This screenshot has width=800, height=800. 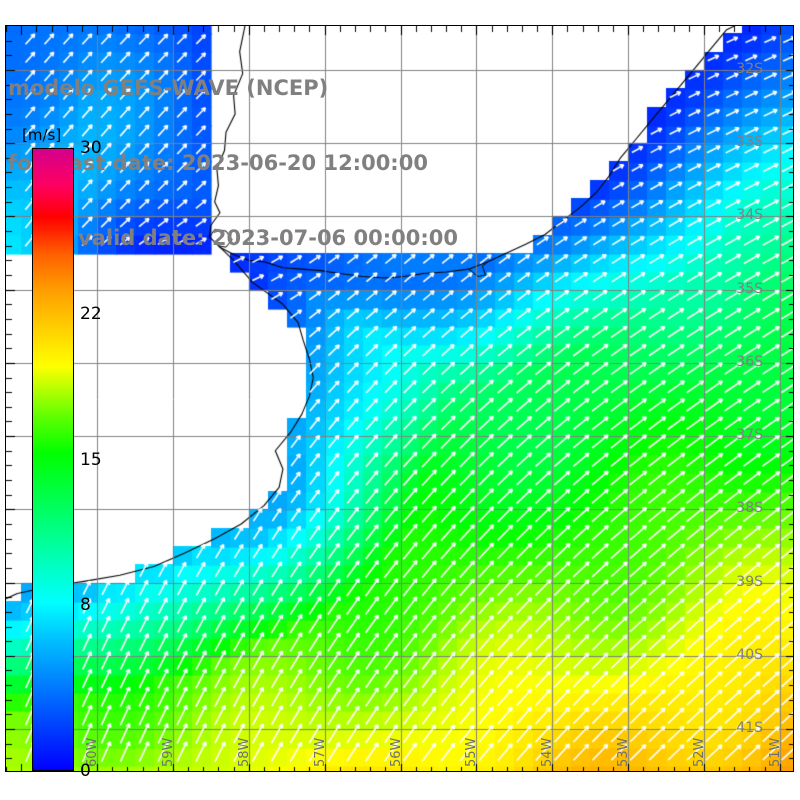 What do you see at coordinates (749, 142) in the screenshot?
I see `latitude-label: 33S` at bounding box center [749, 142].